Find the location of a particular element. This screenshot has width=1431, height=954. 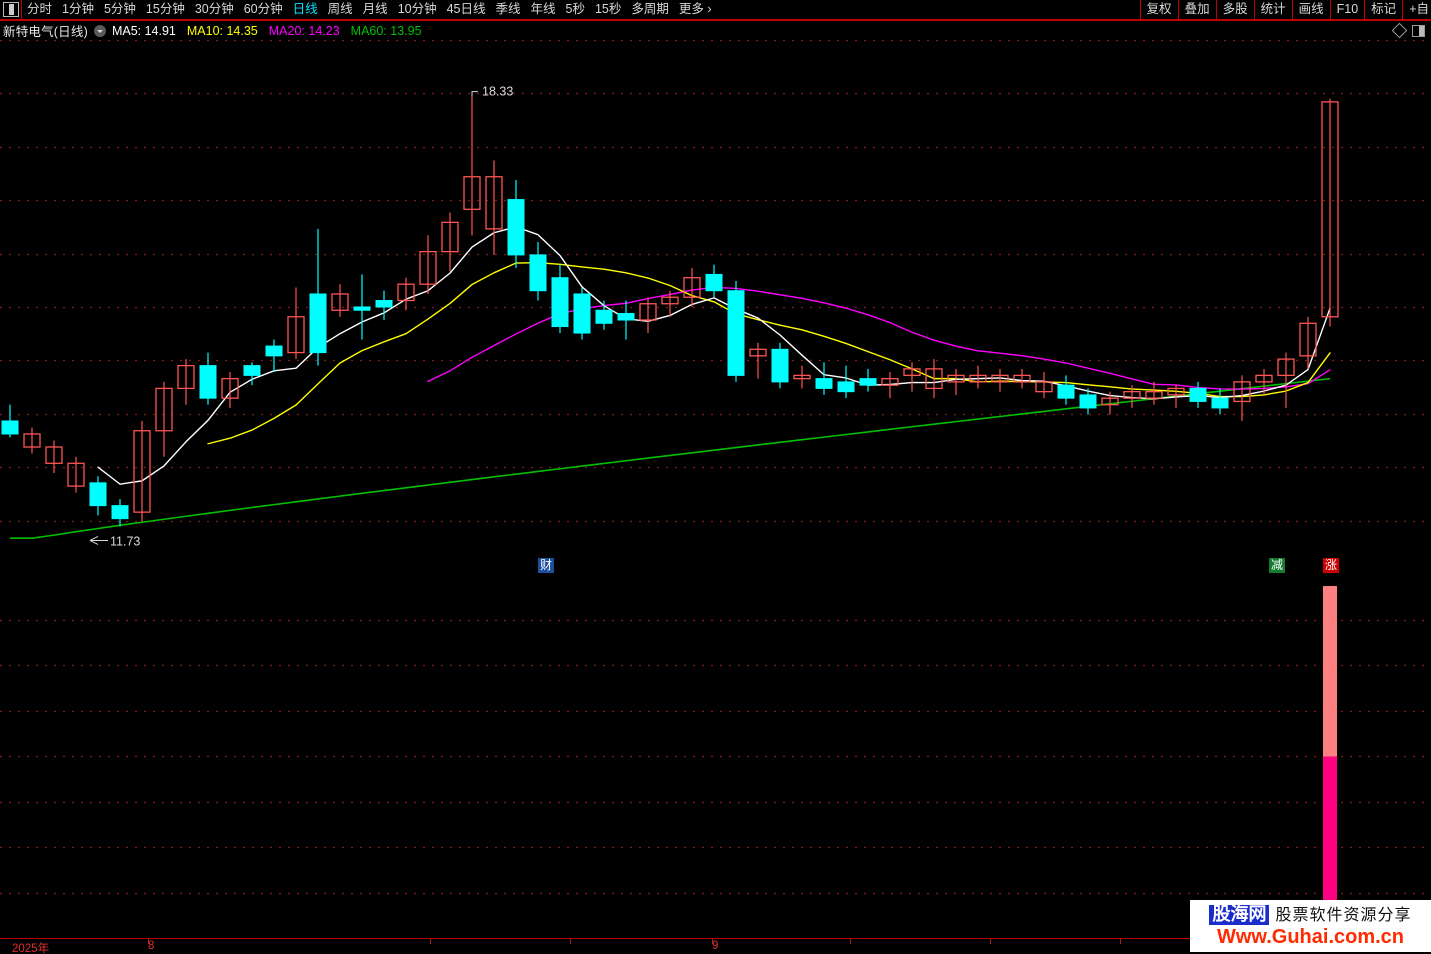

ma-legend-1: MA10: 14.35 is located at coordinates (222, 30).